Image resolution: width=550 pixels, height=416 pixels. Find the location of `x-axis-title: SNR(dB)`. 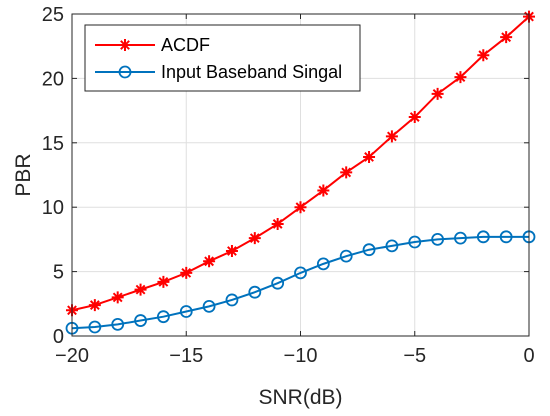

x-axis-title: SNR(dB) is located at coordinates (300, 397).